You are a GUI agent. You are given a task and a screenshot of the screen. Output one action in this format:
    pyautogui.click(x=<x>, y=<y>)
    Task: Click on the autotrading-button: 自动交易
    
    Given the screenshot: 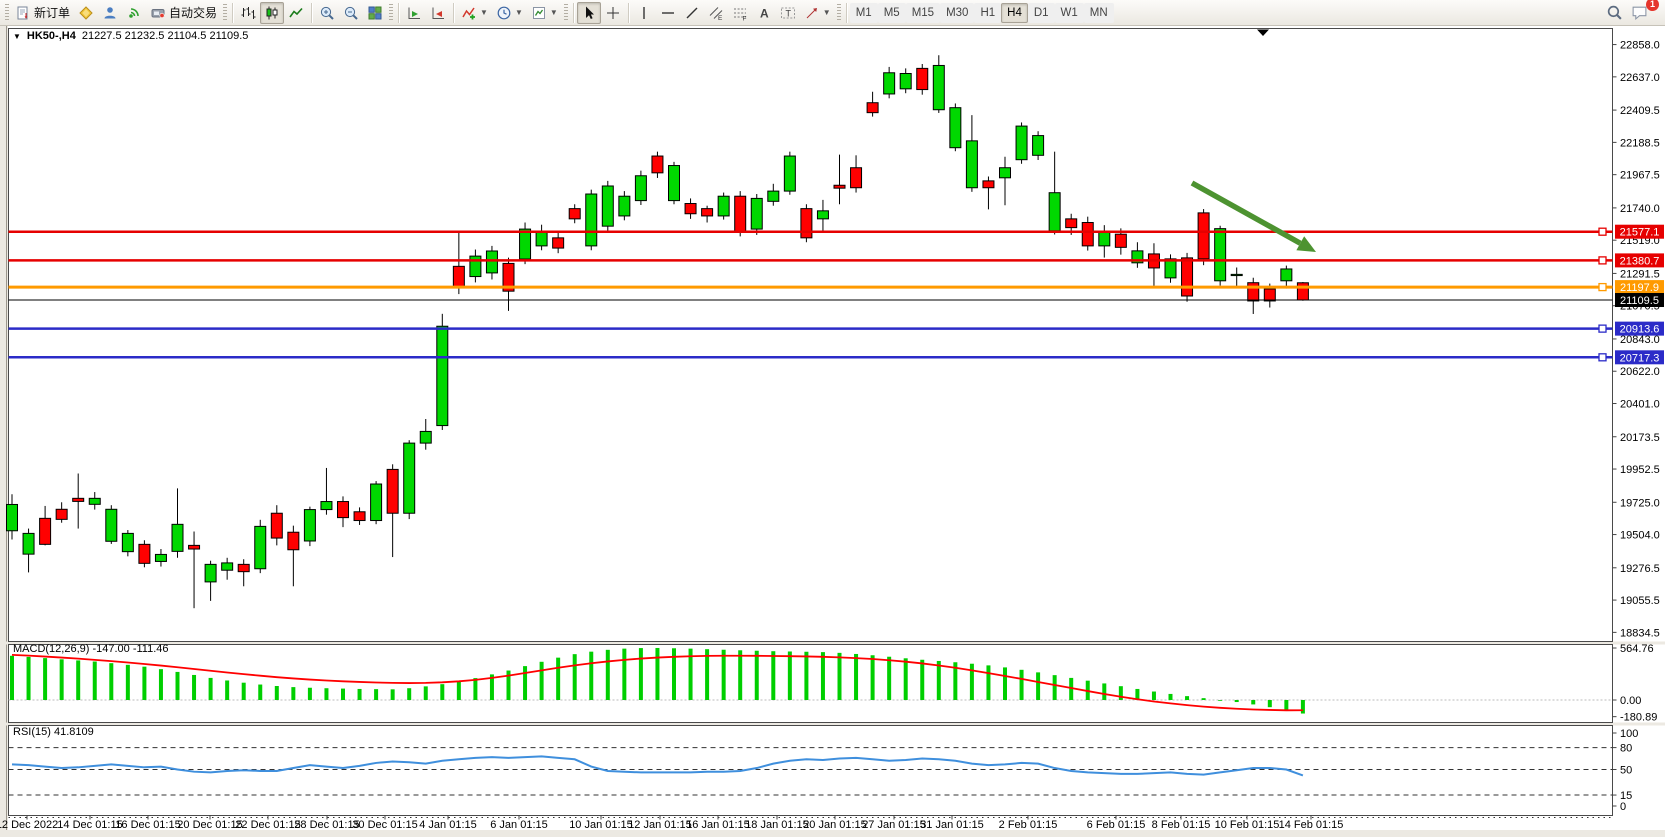 What is the action you would take?
    pyautogui.click(x=183, y=13)
    